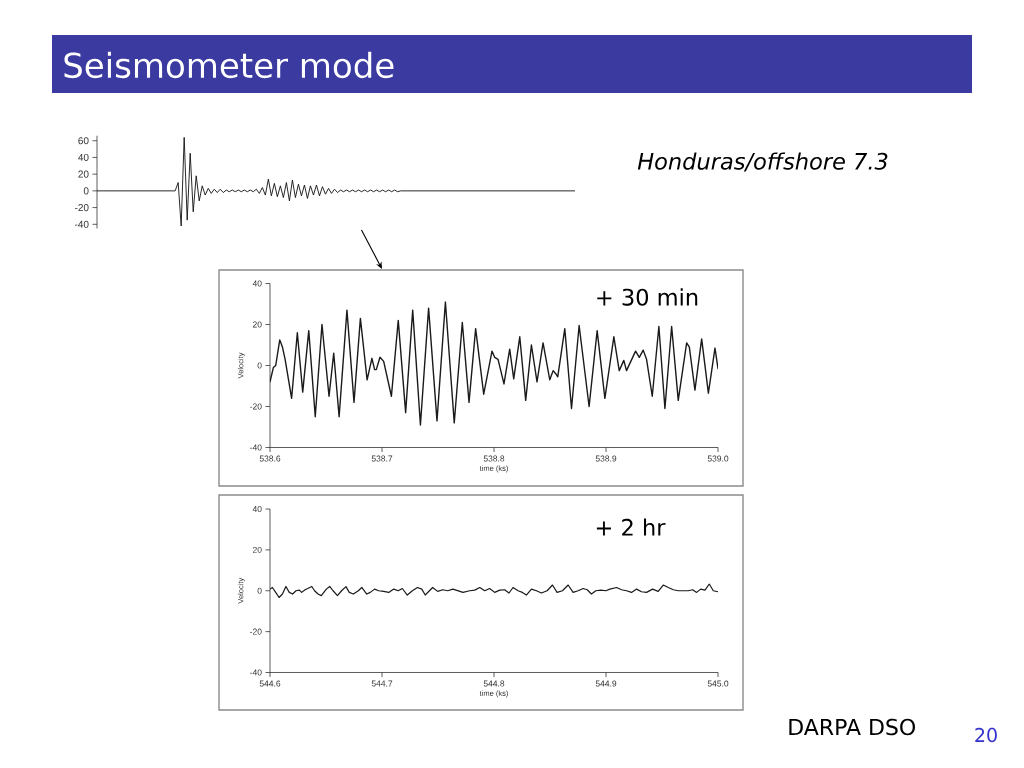 The width and height of the screenshot is (1024, 768). Describe the element at coordinates (83, 141) in the screenshot. I see `y-tick-label: 60` at that location.